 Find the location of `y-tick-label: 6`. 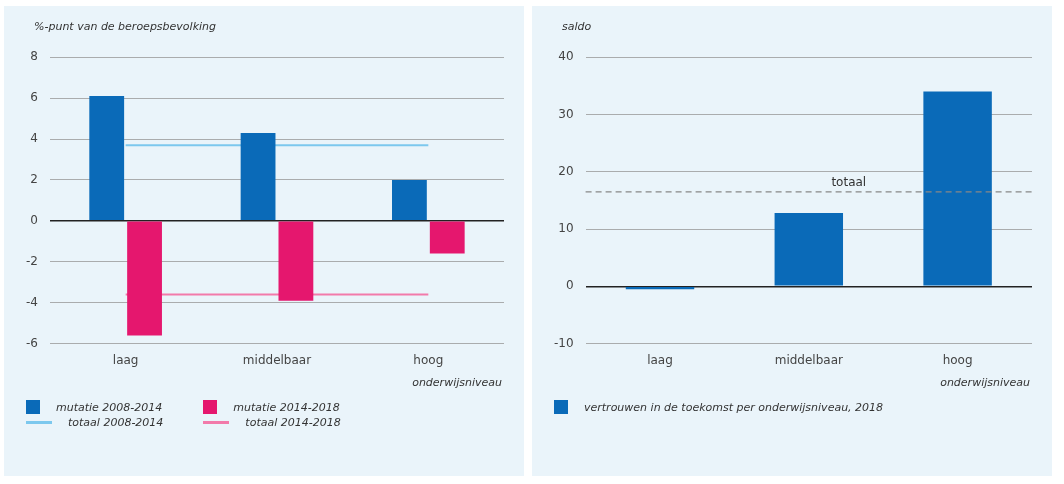

y-tick-label: 6 is located at coordinates (34, 97).